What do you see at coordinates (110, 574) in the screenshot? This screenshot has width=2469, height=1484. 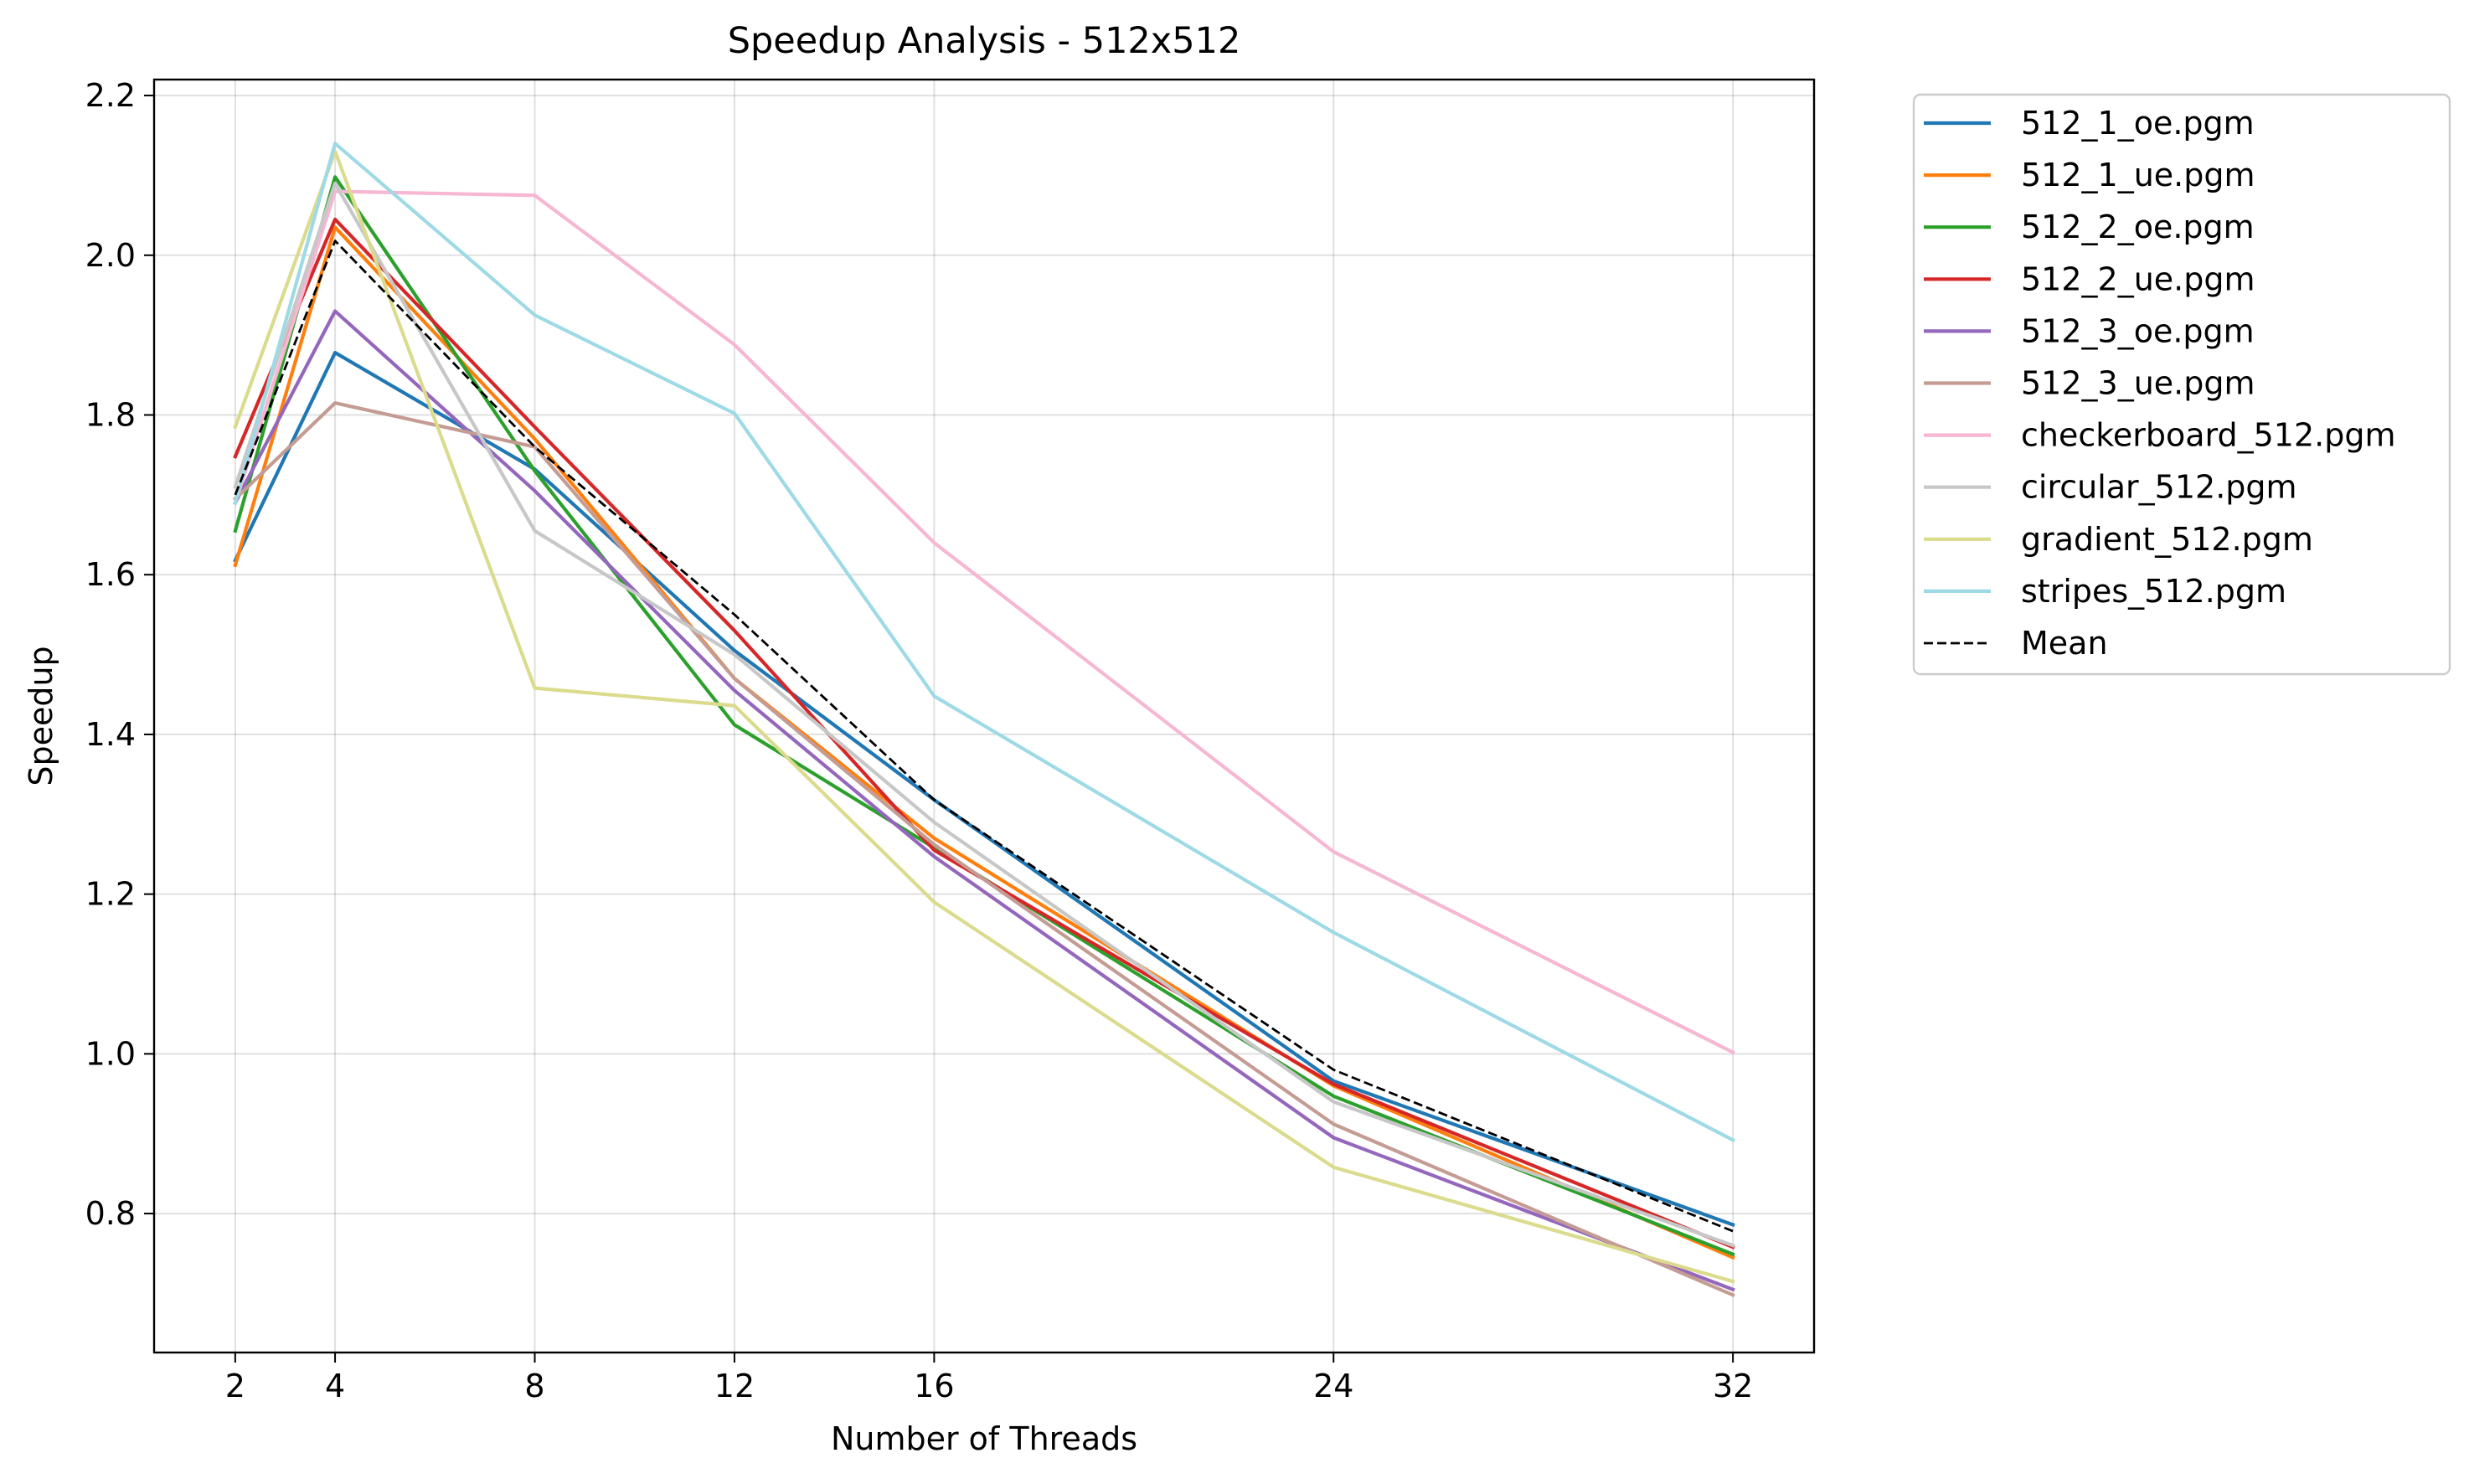 I see `y-tick-label: 1.6` at bounding box center [110, 574].